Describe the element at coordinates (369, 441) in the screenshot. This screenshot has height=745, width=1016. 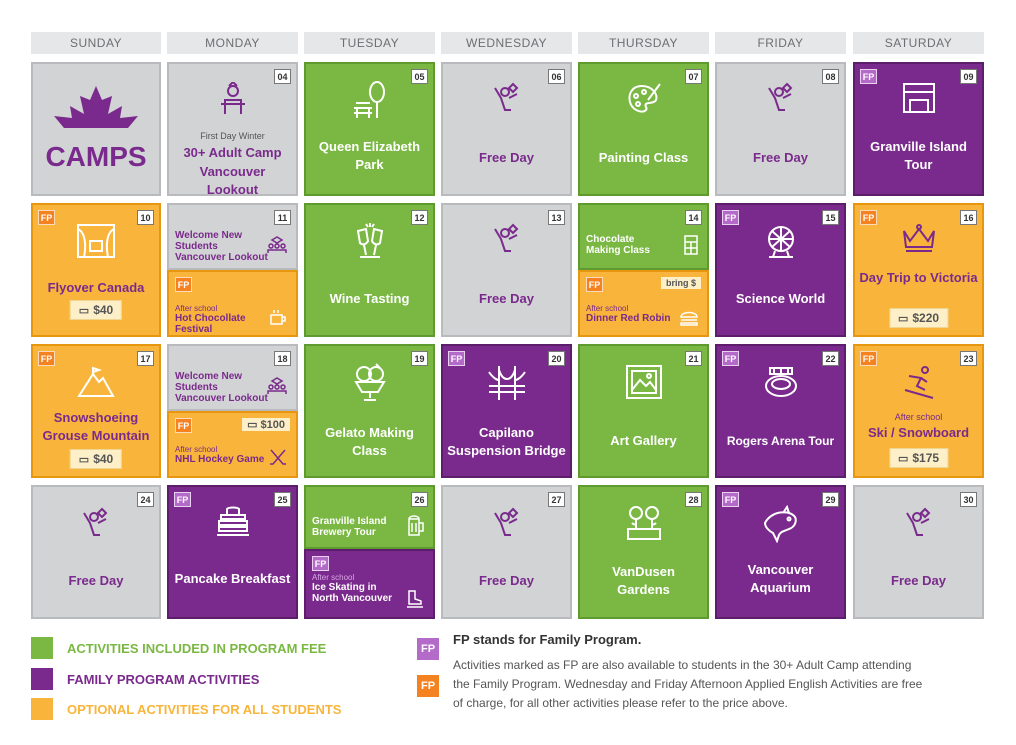
I see `cell-title: Gelato Making Class` at that location.